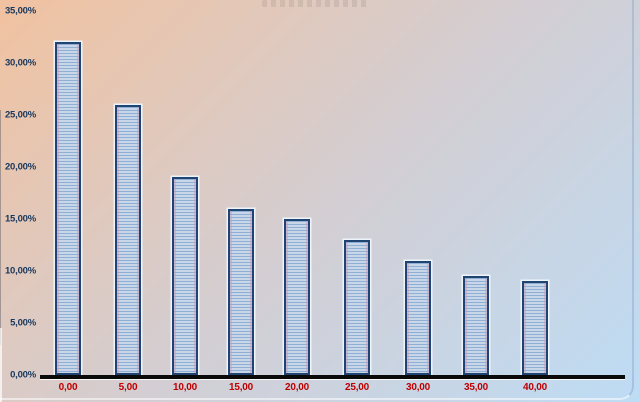 Image resolution: width=640 pixels, height=402 pixels. Describe the element at coordinates (297, 387) in the screenshot. I see `x-axis-tick-label: 20,00` at that location.